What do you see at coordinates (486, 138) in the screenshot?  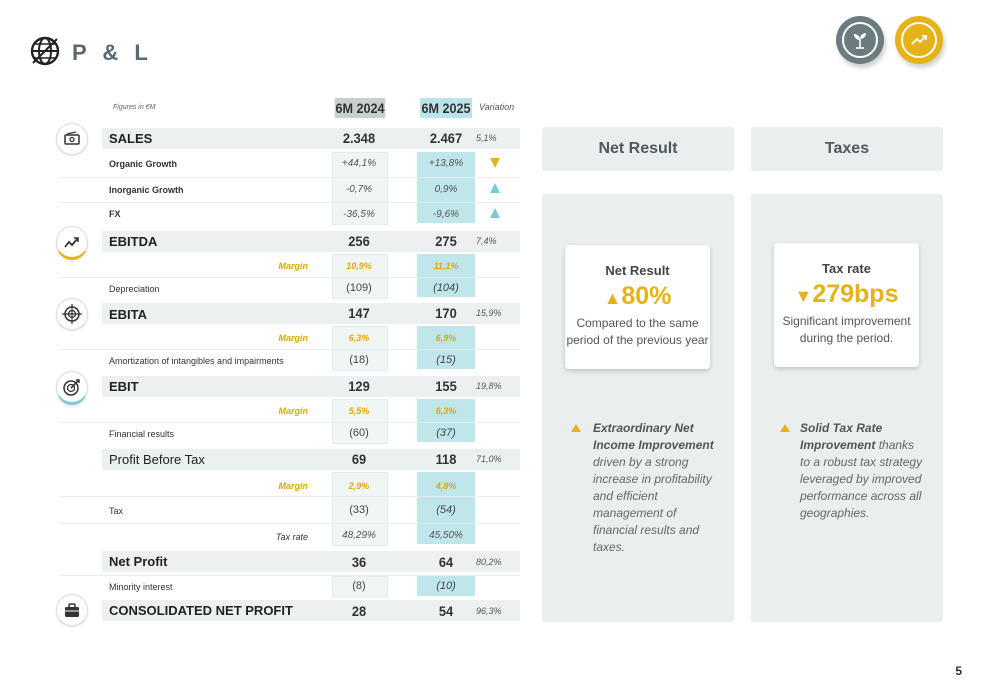 I see `sales-variation: 5,1%` at bounding box center [486, 138].